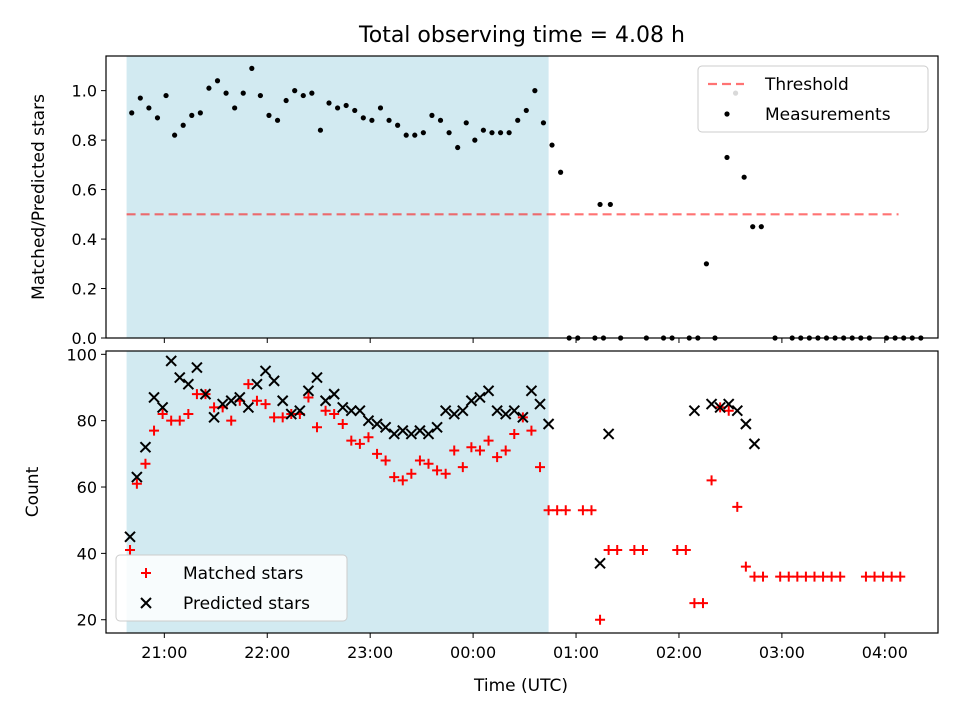 This screenshot has width=960, height=720. What do you see at coordinates (87, 553) in the screenshot?
I see `bottom-ytick-label-1: 40` at bounding box center [87, 553].